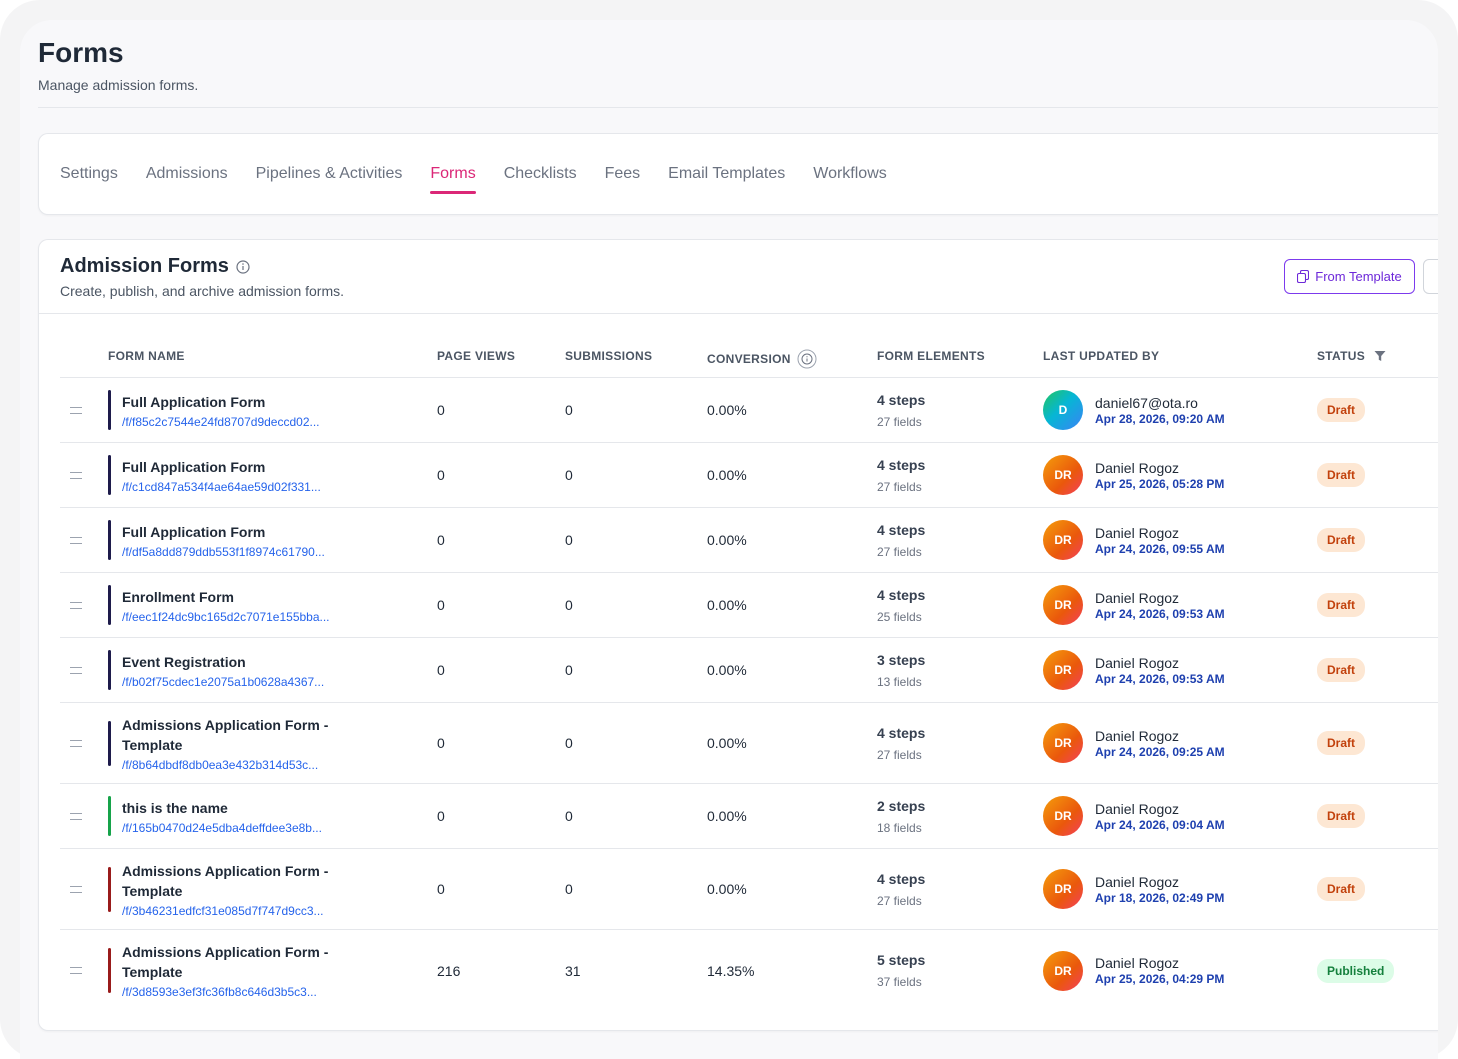 Image resolution: width=1458 pixels, height=1059 pixels. Describe the element at coordinates (186, 173) in the screenshot. I see `tab-admissions: Admissions` at that location.